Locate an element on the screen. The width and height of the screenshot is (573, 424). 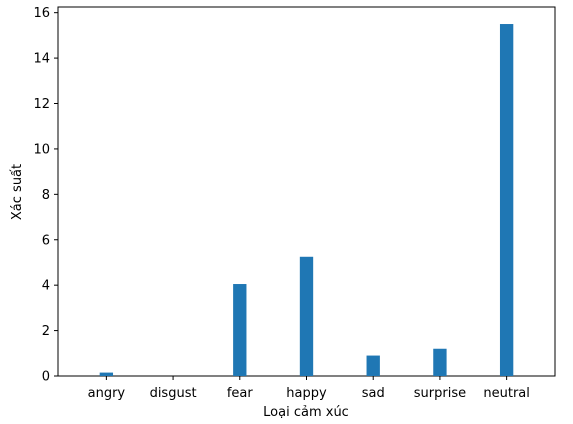
x-tick-label-fear: fear is located at coordinates (240, 393).